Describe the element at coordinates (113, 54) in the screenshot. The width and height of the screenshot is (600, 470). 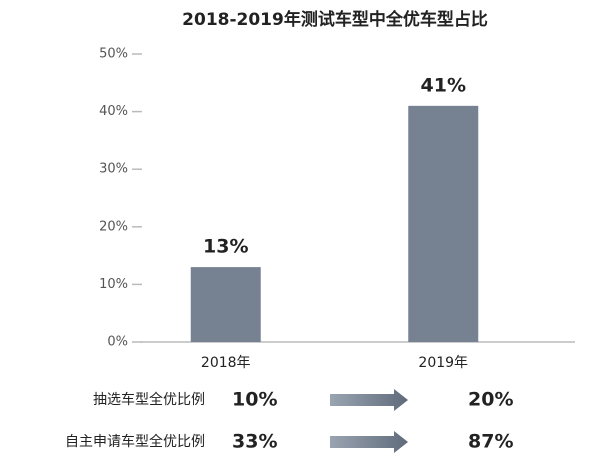
I see `y-tick-label: 50%` at that location.